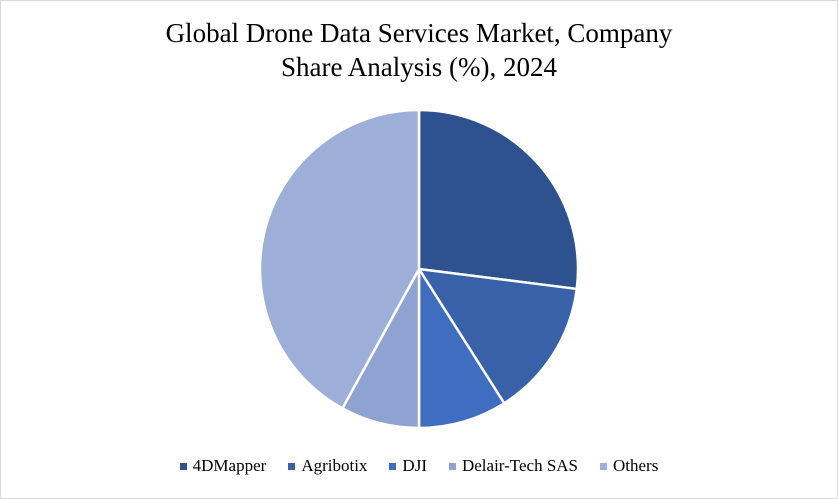 The image size is (838, 499). I want to click on legend-swatch-dji, so click(393, 466).